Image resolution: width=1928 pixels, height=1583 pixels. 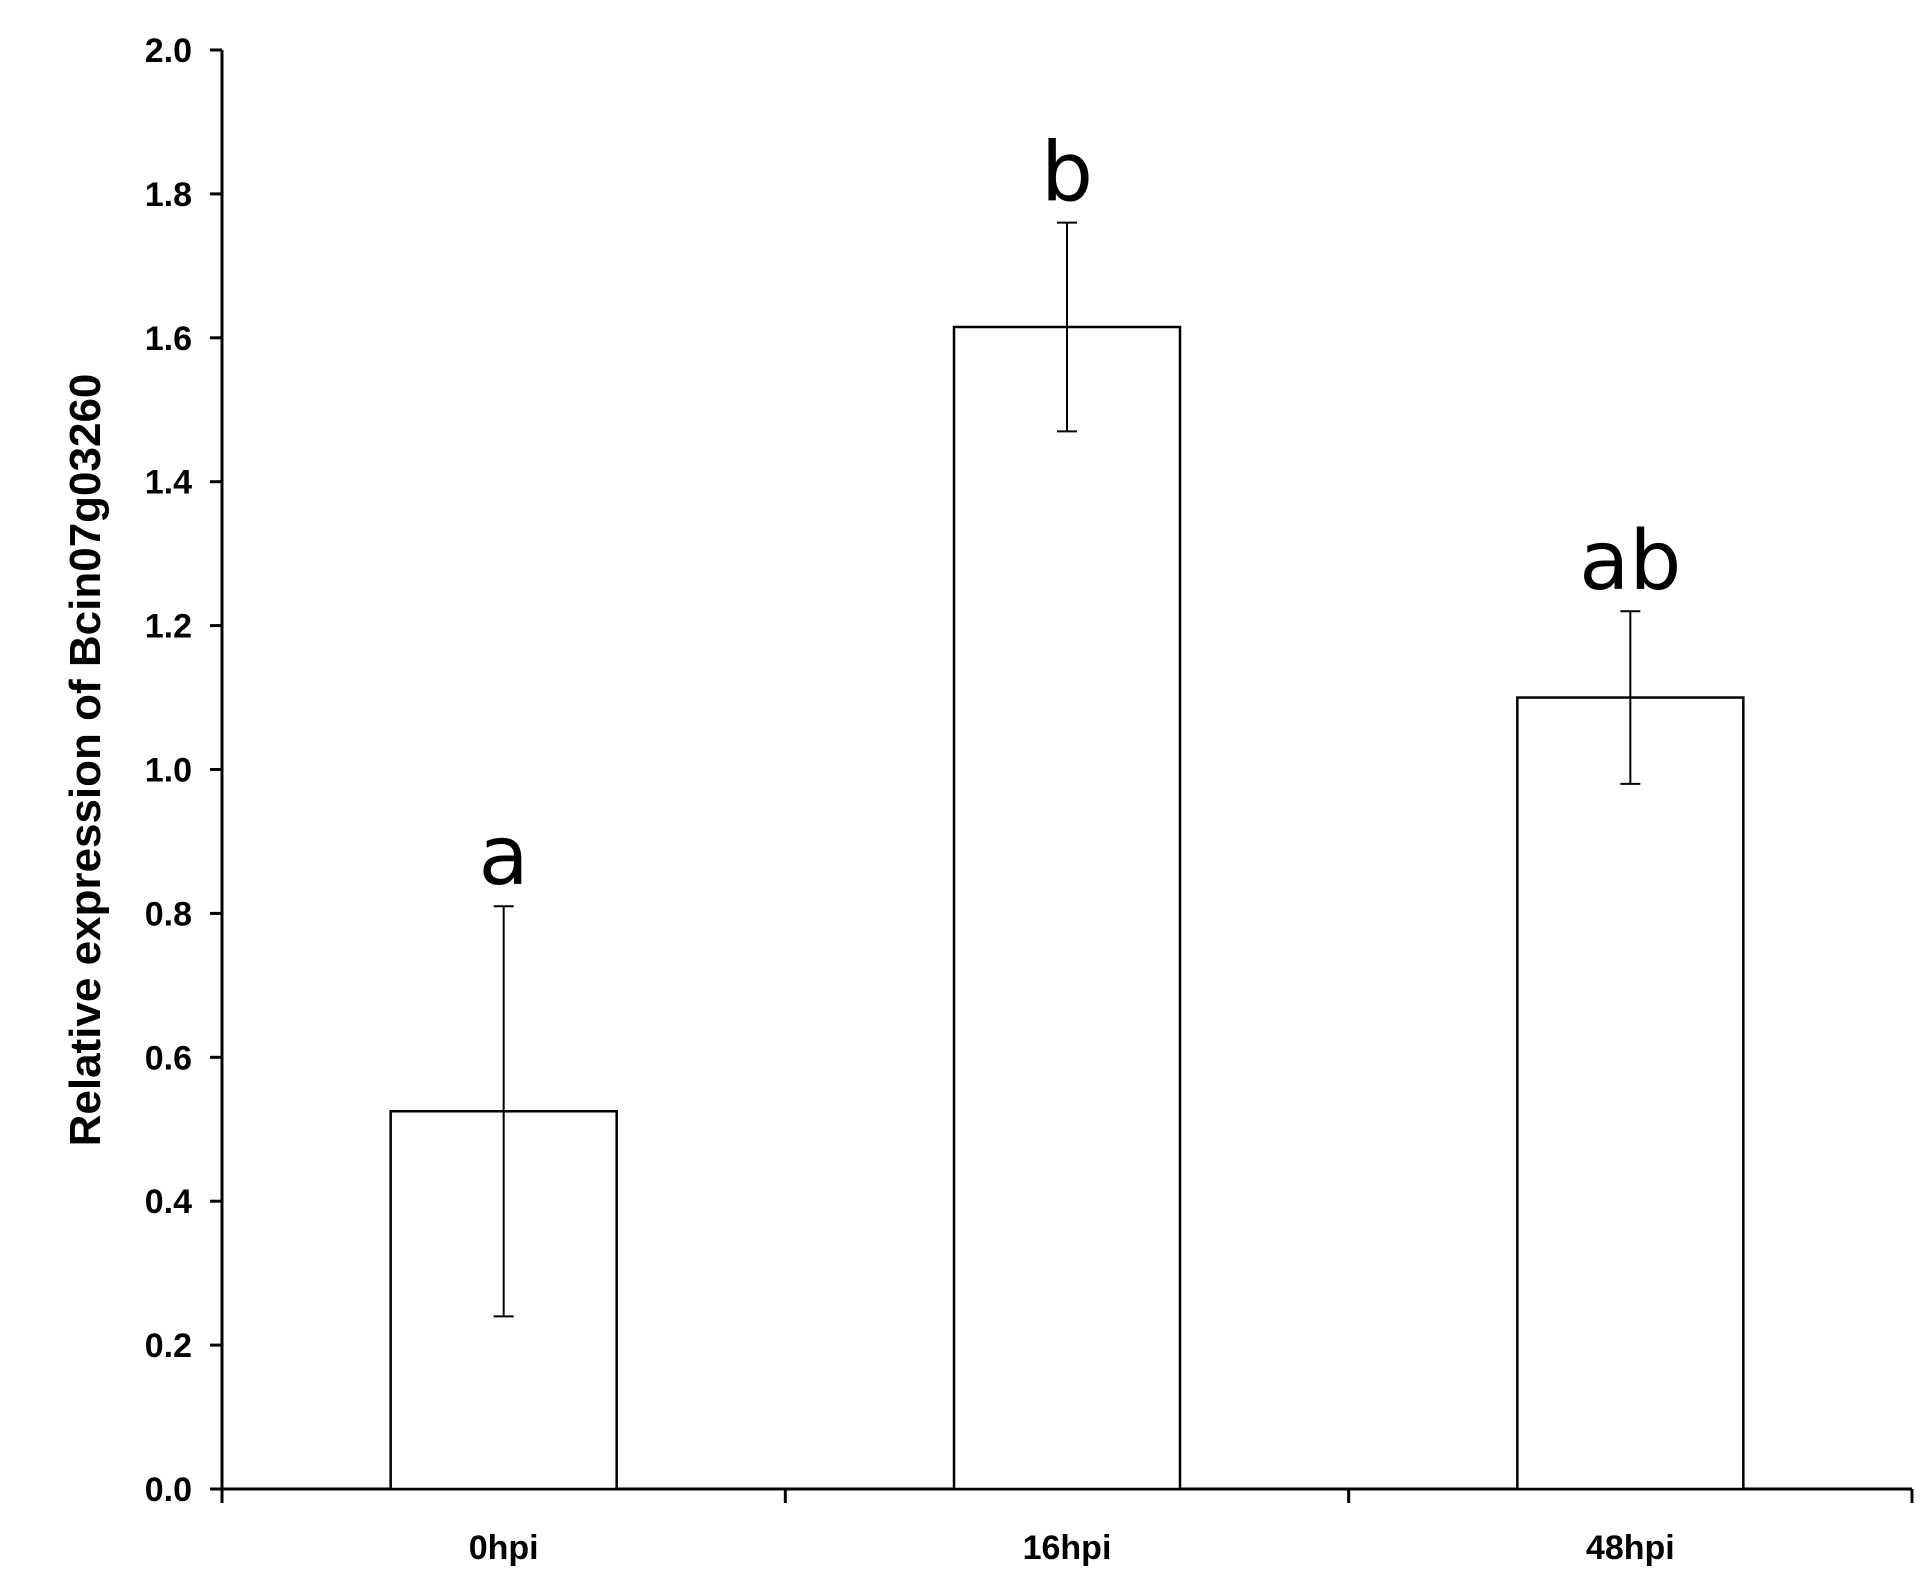 What do you see at coordinates (168, 51) in the screenshot?
I see `y-tick-label: 2.0` at bounding box center [168, 51].